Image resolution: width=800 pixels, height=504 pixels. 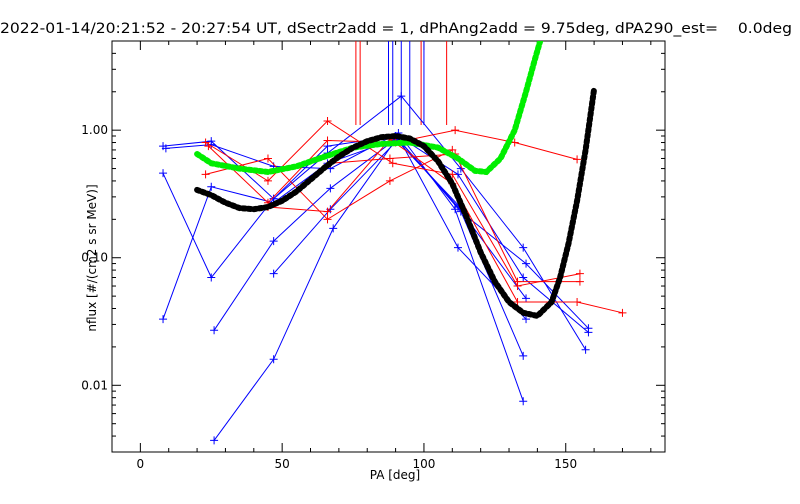 What do you see at coordinates (141, 464) in the screenshot?
I see `x-tick-label: 0` at bounding box center [141, 464].